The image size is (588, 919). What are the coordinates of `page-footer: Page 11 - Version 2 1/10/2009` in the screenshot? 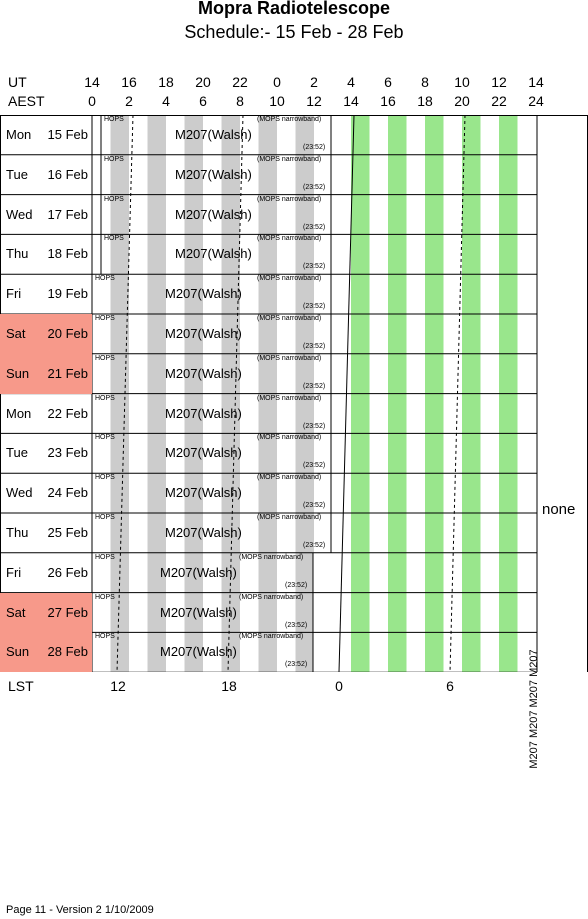 It's located at (80, 910).